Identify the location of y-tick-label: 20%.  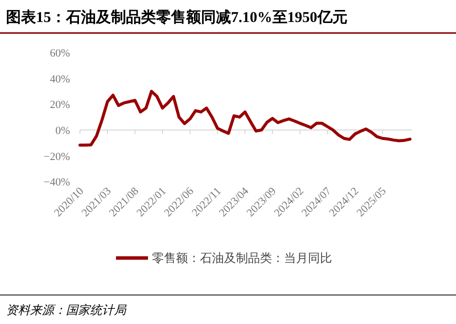
(60, 105).